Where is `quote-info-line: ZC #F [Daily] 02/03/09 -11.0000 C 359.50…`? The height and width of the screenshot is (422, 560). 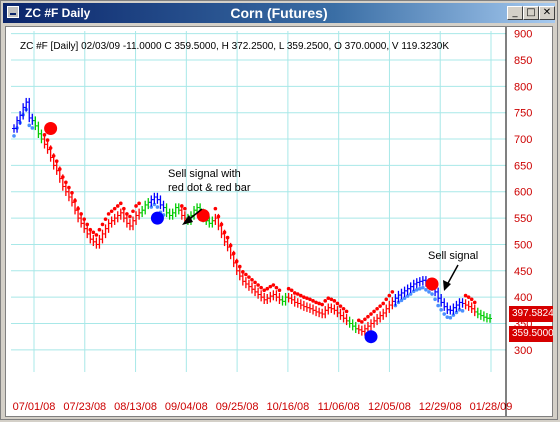 quote-info-line: ZC #F [Daily] 02/03/09 -11.0000 C 359.50… is located at coordinates (235, 46).